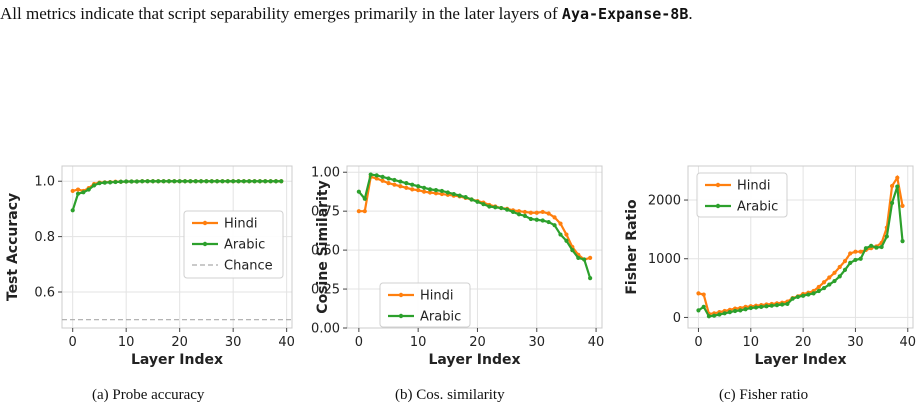  What do you see at coordinates (233, 244) in the screenshot?
I see `legend-box` at bounding box center [233, 244].